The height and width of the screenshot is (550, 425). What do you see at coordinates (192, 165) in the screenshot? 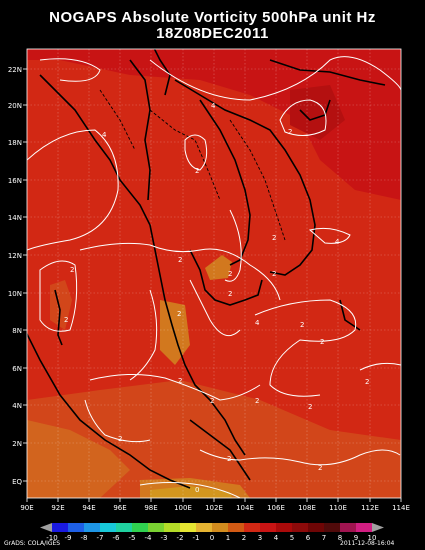
I see `borders` at bounding box center [192, 165].